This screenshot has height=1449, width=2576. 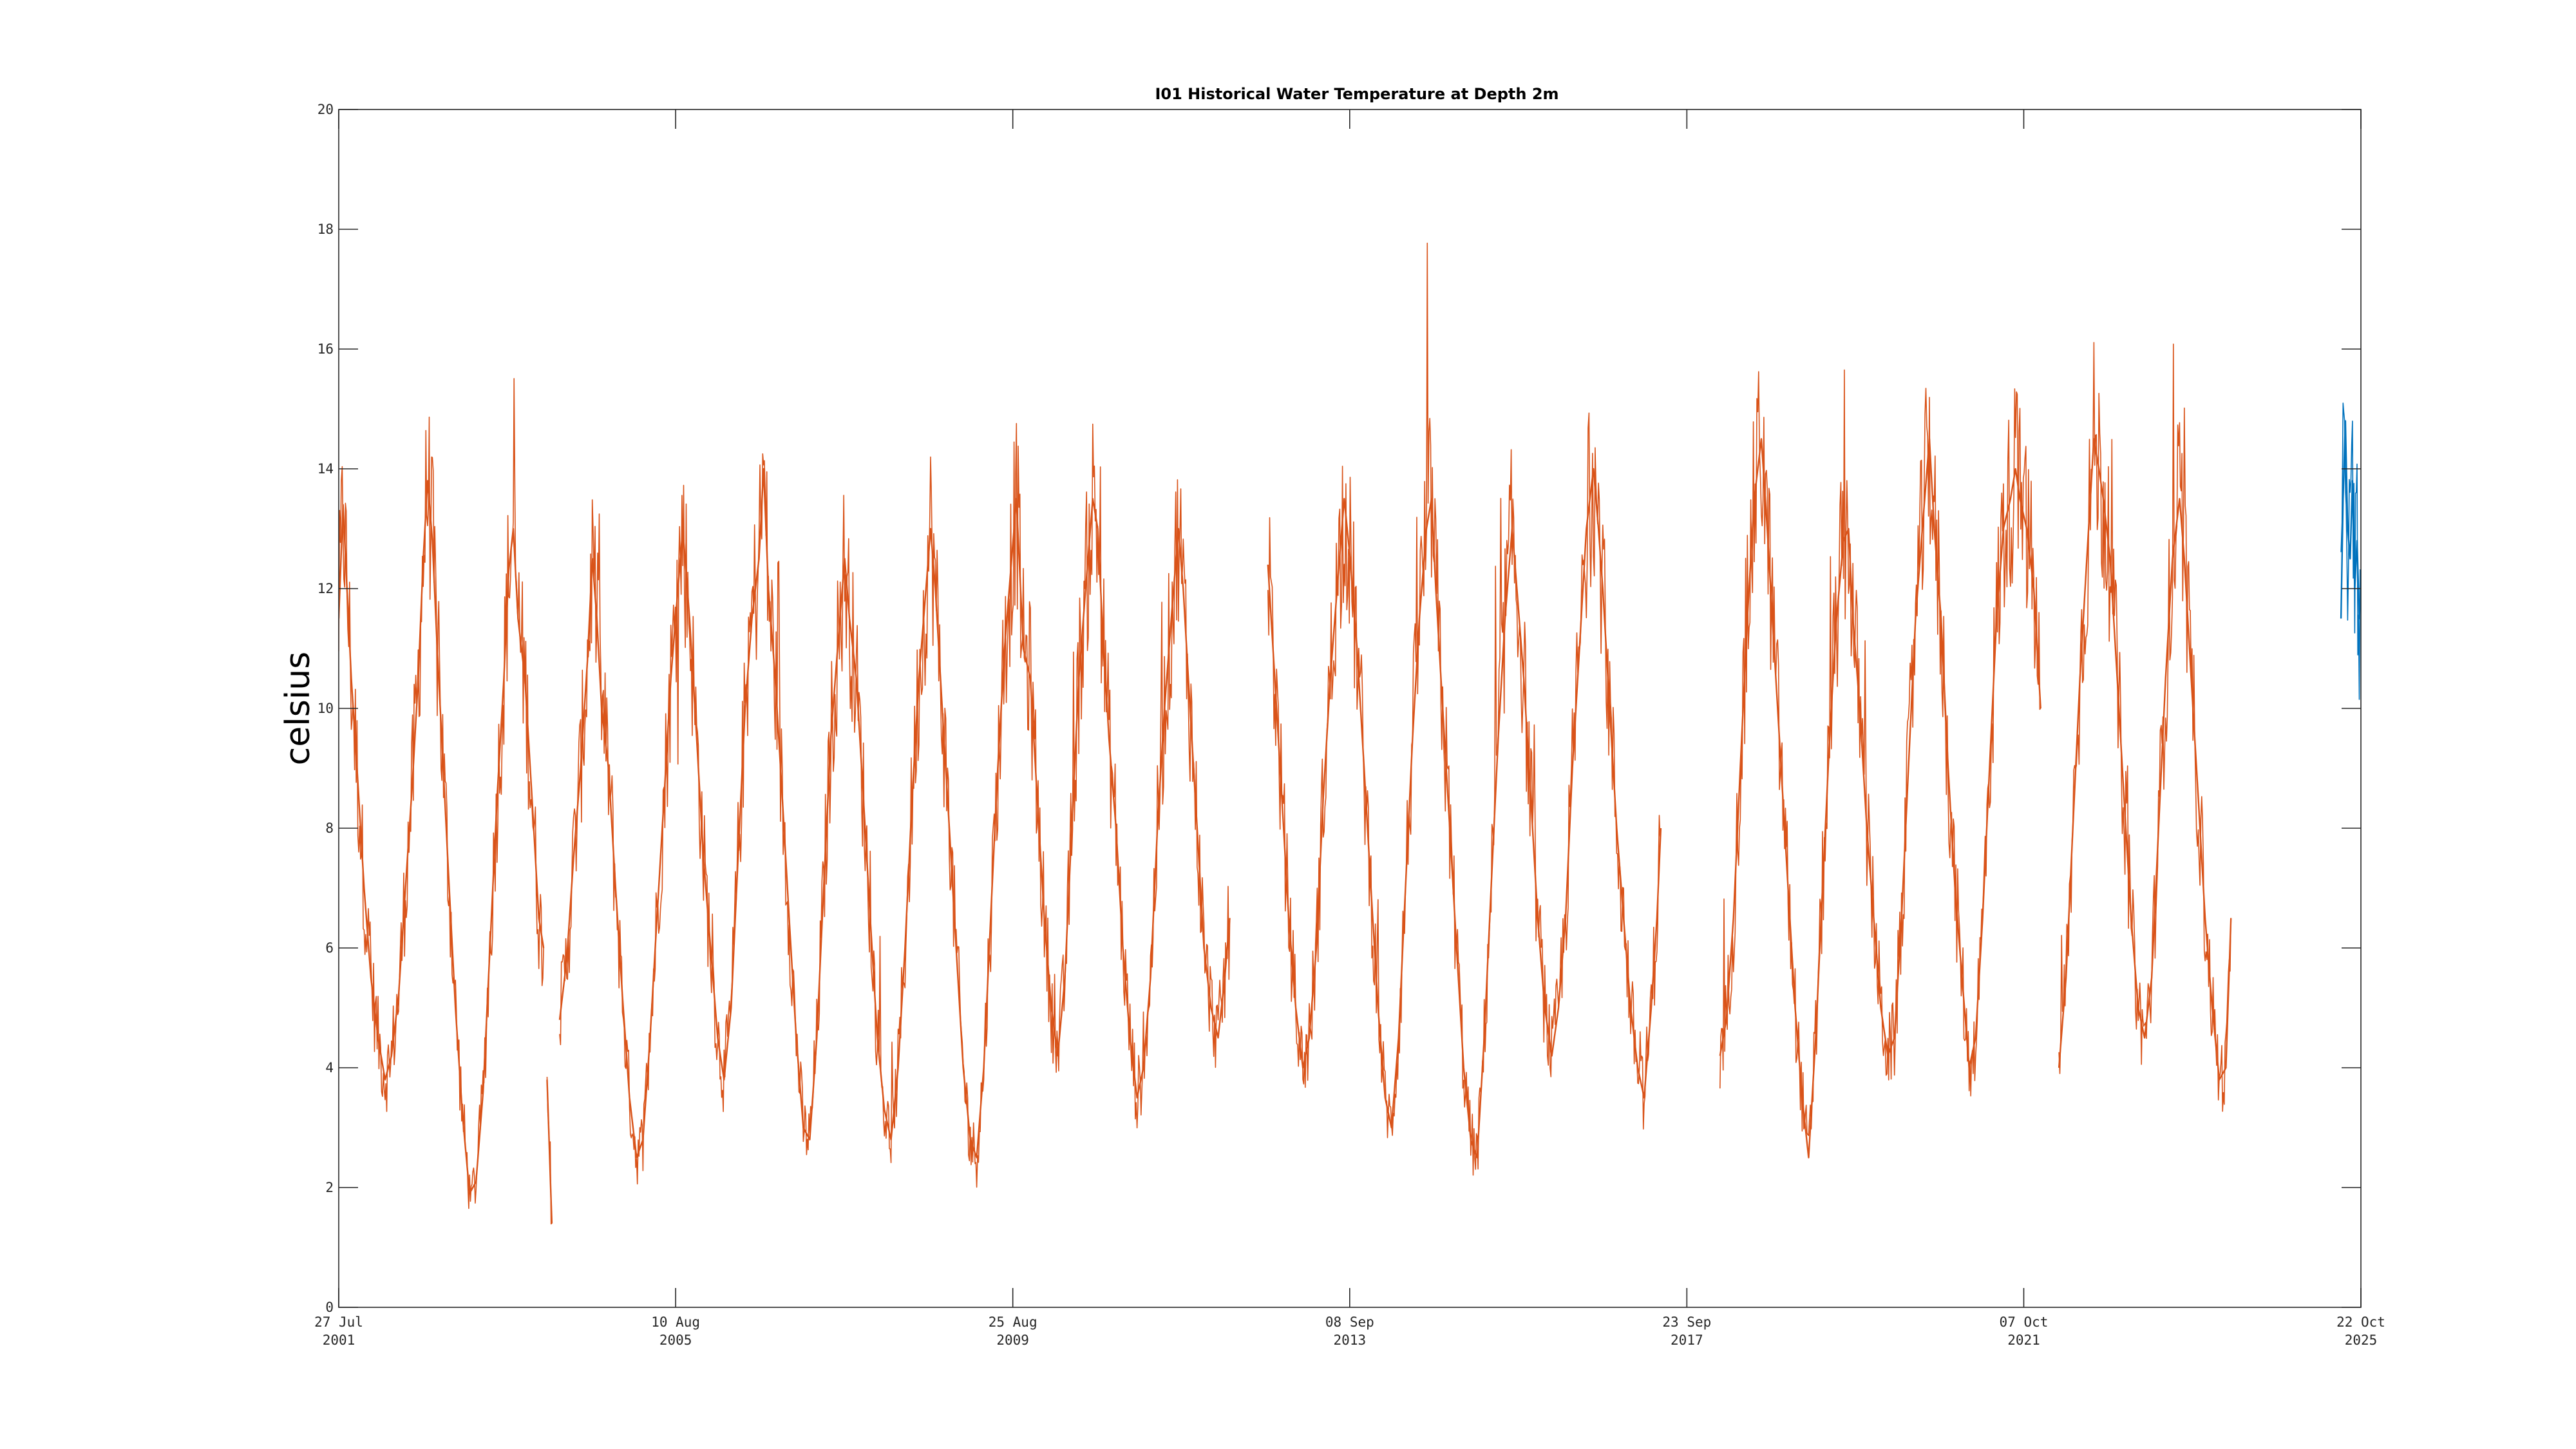 What do you see at coordinates (1687, 1340) in the screenshot?
I see `x-tick-label-year: 2017` at bounding box center [1687, 1340].